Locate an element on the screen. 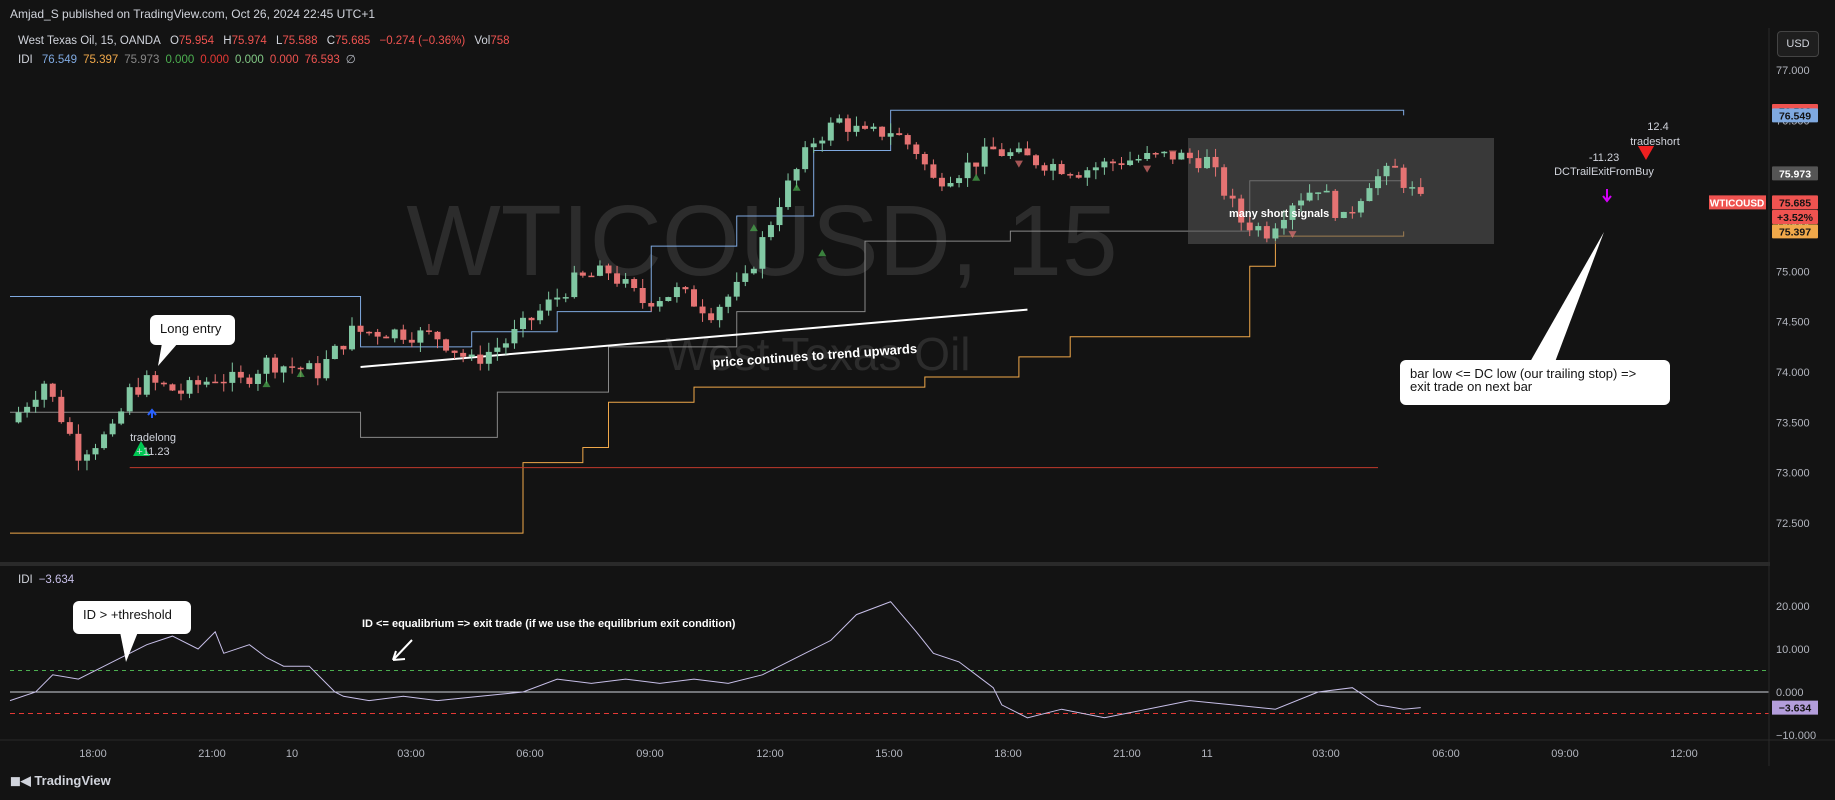 The width and height of the screenshot is (1835, 800). long-entry-callout is located at coordinates (192, 330).